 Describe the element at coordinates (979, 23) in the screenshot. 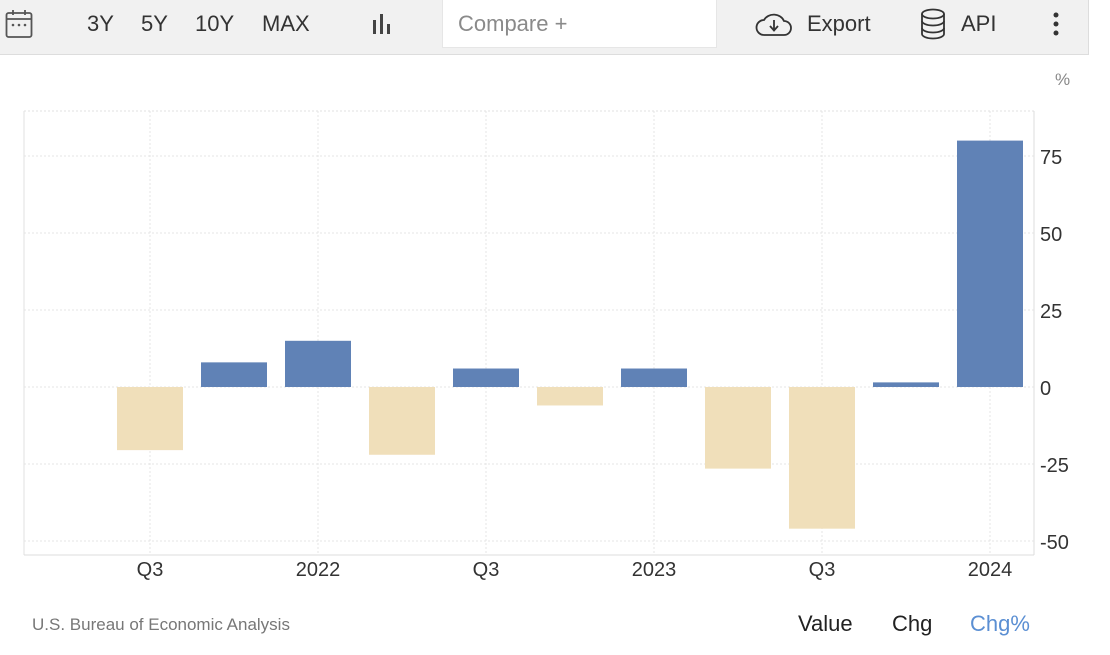

I see `api-button: API` at that location.